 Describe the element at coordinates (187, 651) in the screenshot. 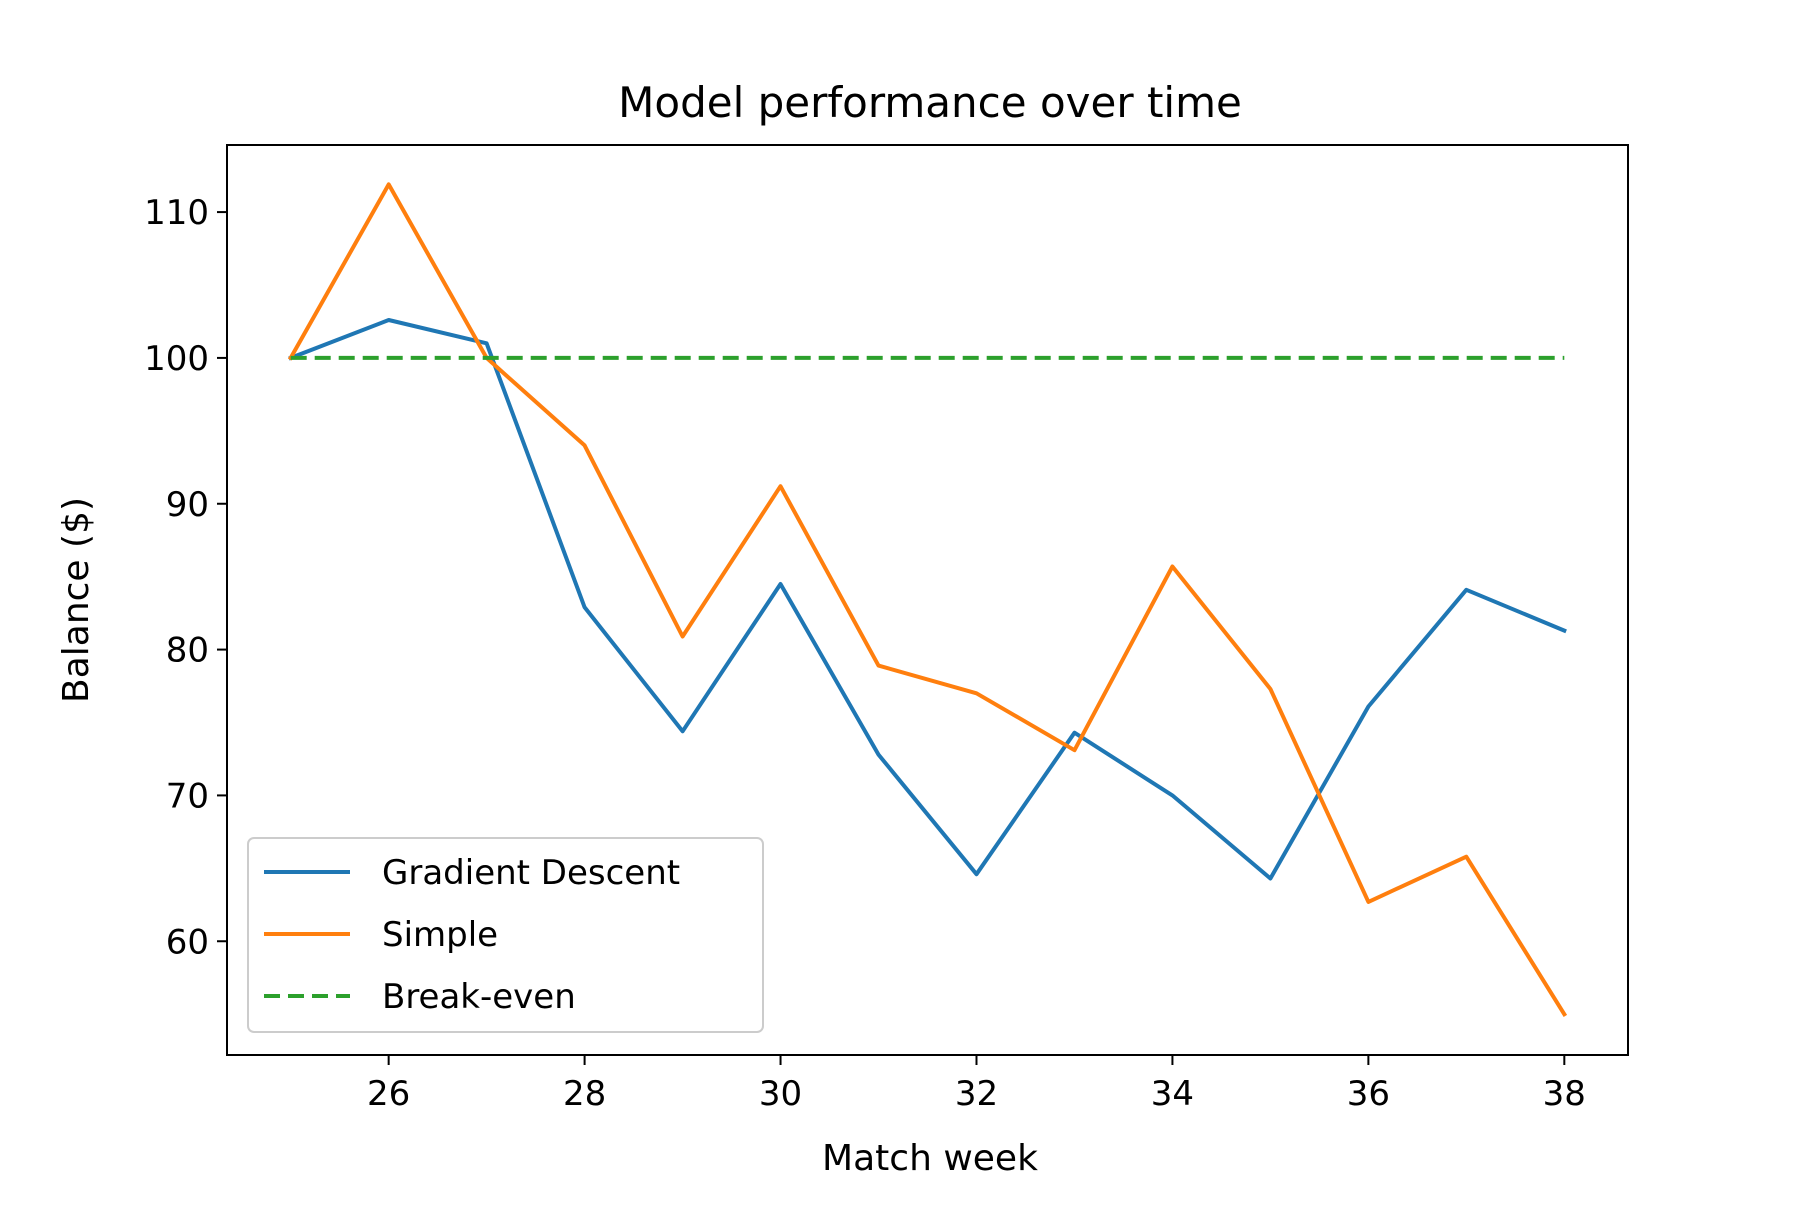

I see `y-tick-label: 80` at that location.